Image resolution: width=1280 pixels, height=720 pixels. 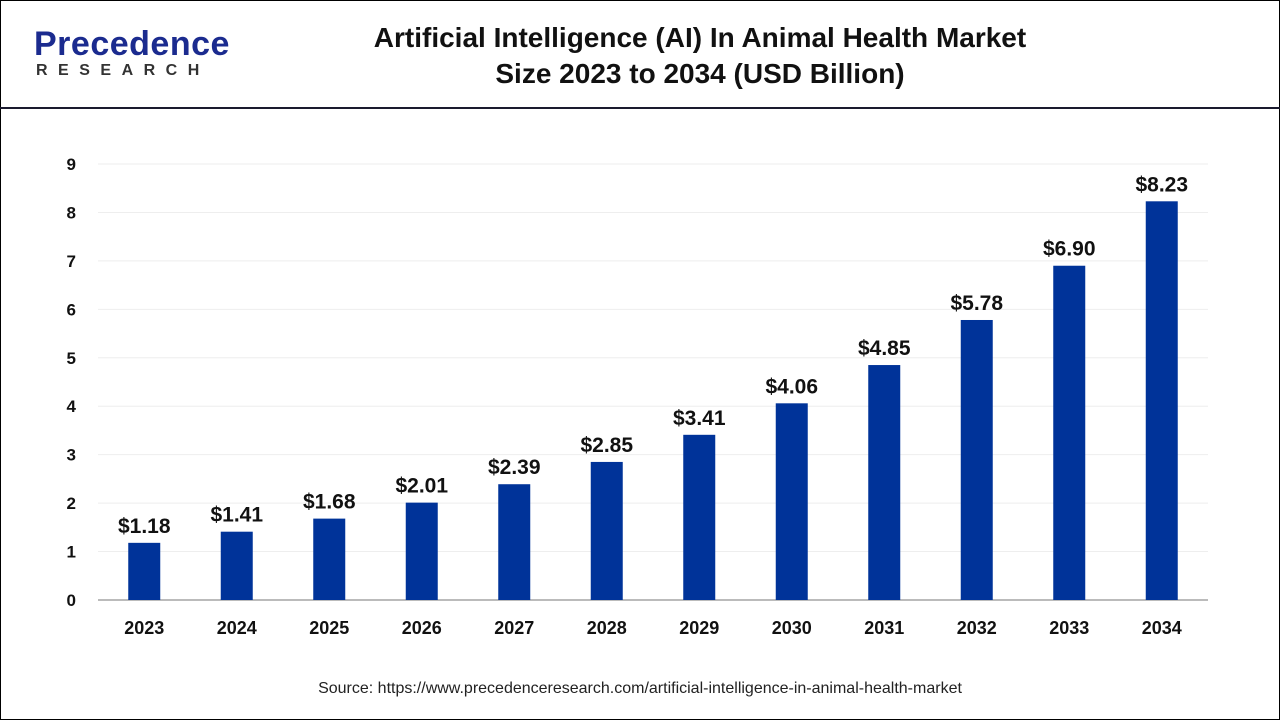 I want to click on y-tick-label: 7, so click(x=71, y=261).